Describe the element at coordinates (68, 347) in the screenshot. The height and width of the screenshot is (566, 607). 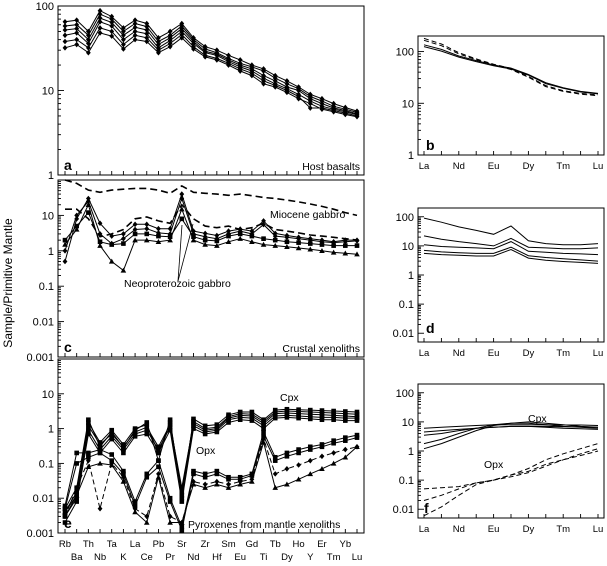
I see `panel-c-letter: c` at that location.